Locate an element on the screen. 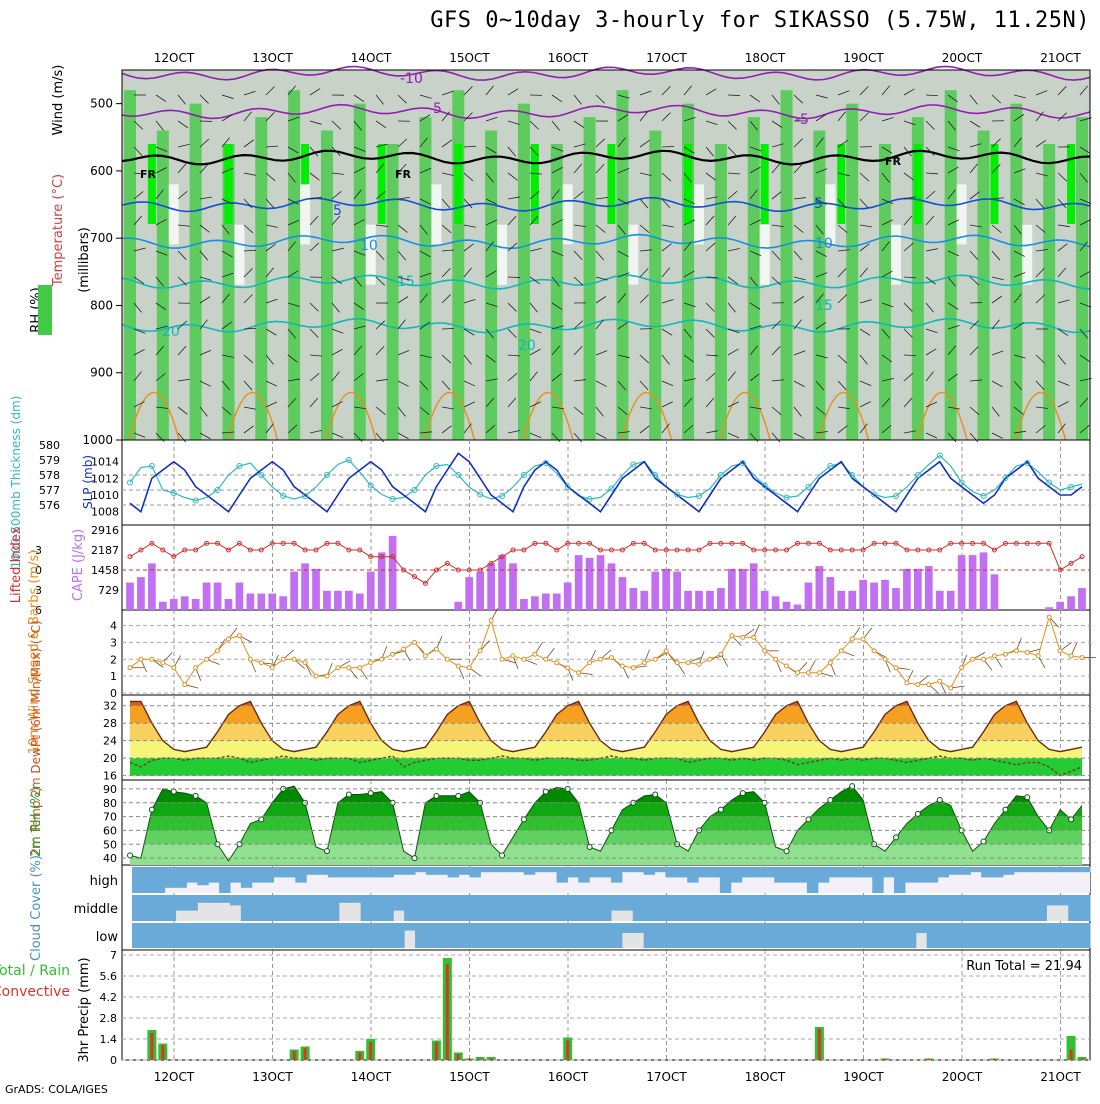  precip-tick-label: 2.8 is located at coordinates (109, 1018).